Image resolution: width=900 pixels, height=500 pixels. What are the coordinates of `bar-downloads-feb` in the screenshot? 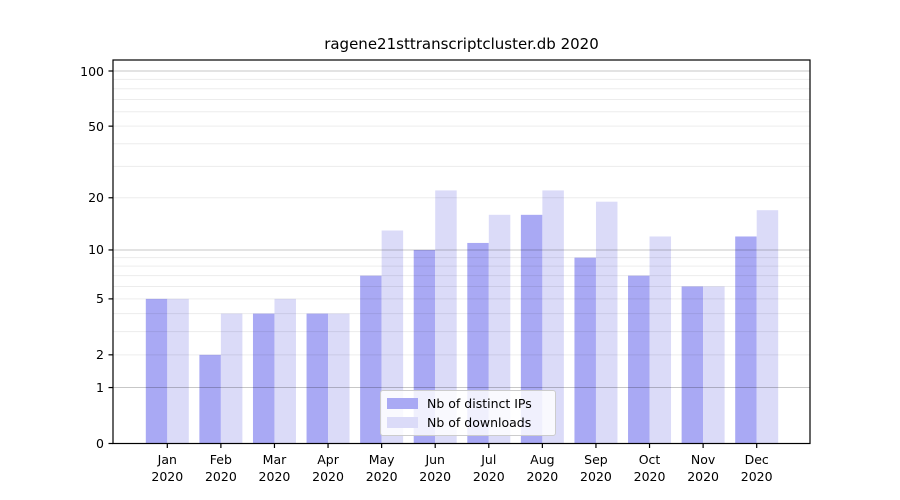 It's located at (231, 378).